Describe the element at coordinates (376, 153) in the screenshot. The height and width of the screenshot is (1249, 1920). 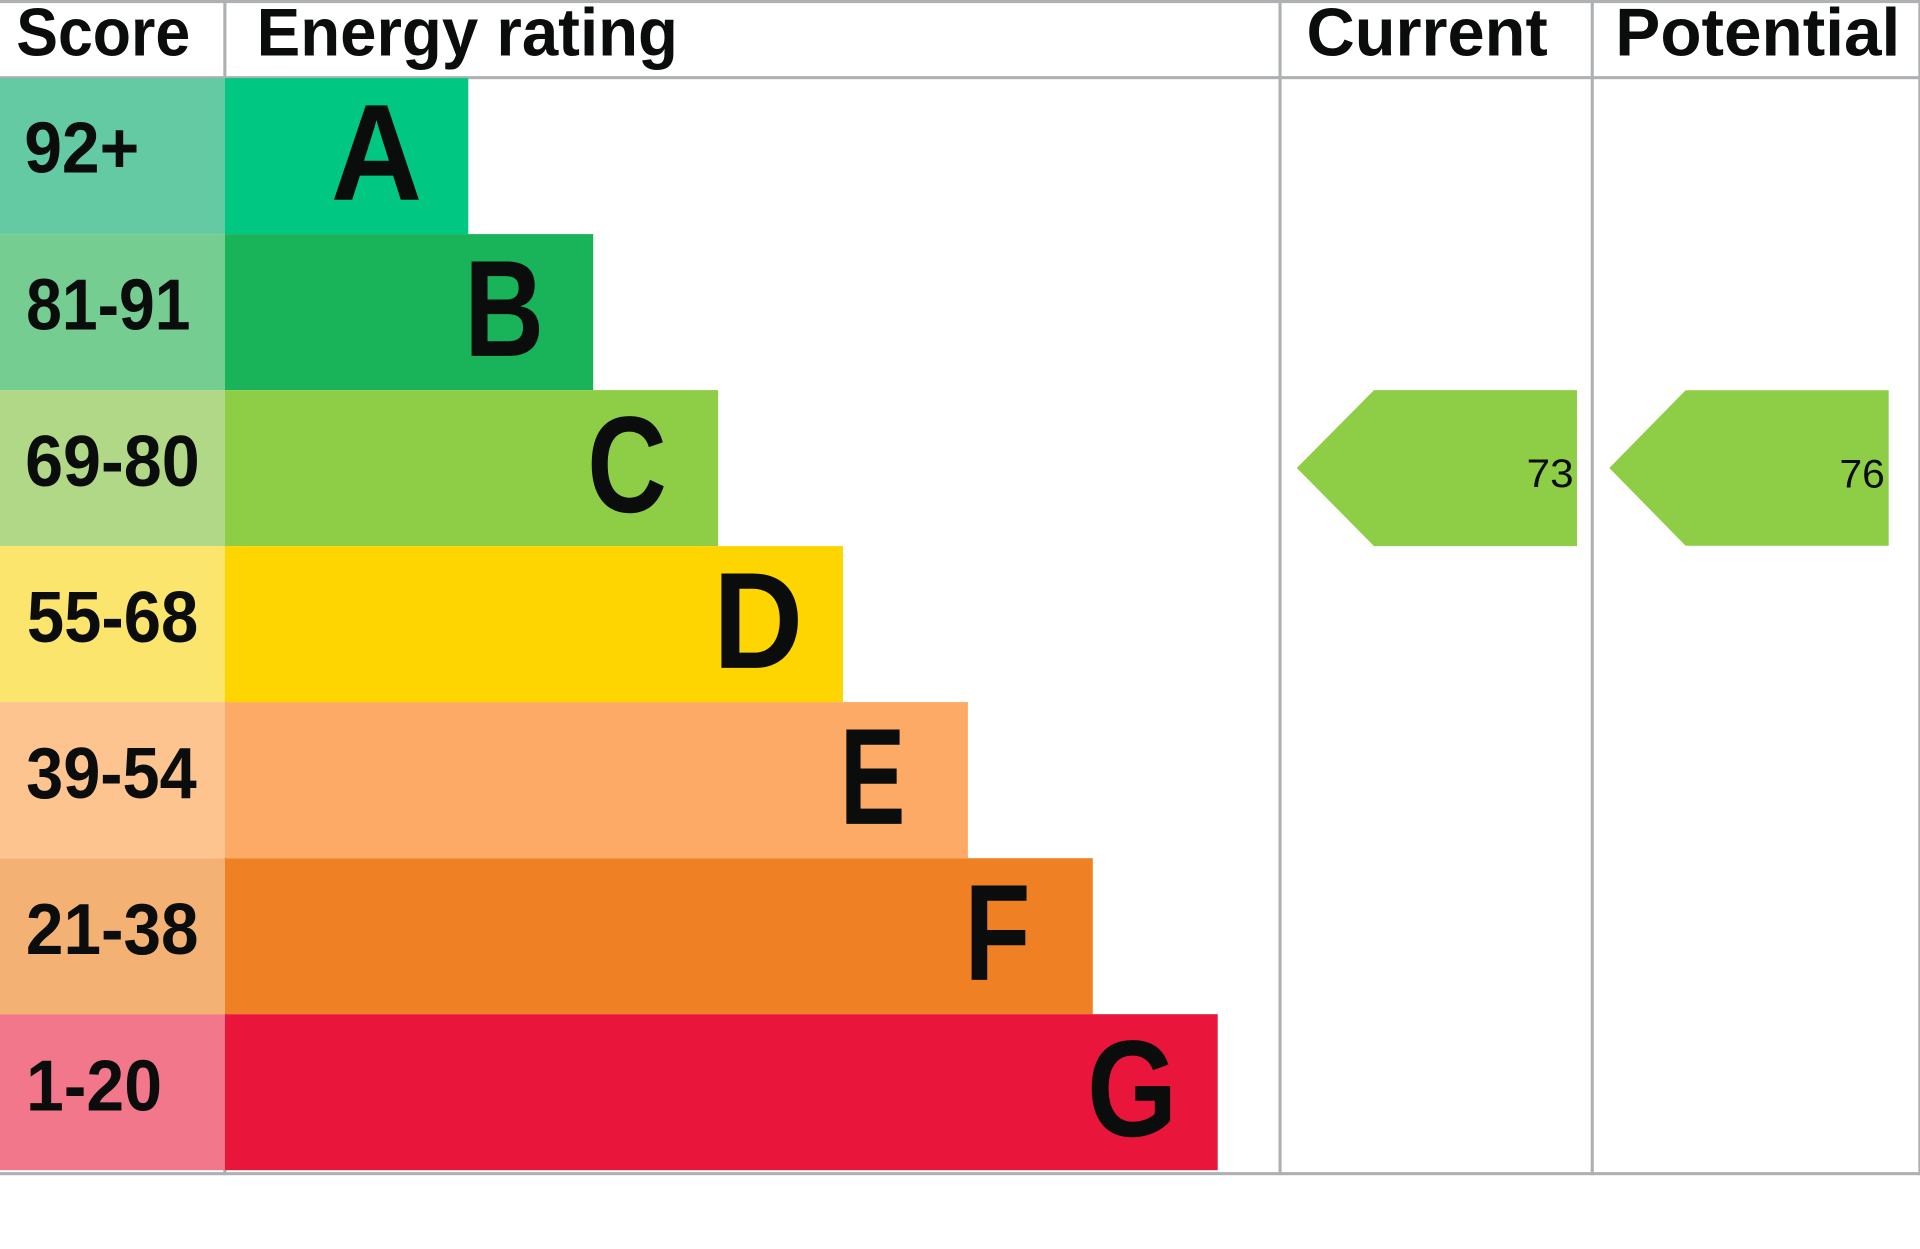
I see `svg-text: A` at that location.